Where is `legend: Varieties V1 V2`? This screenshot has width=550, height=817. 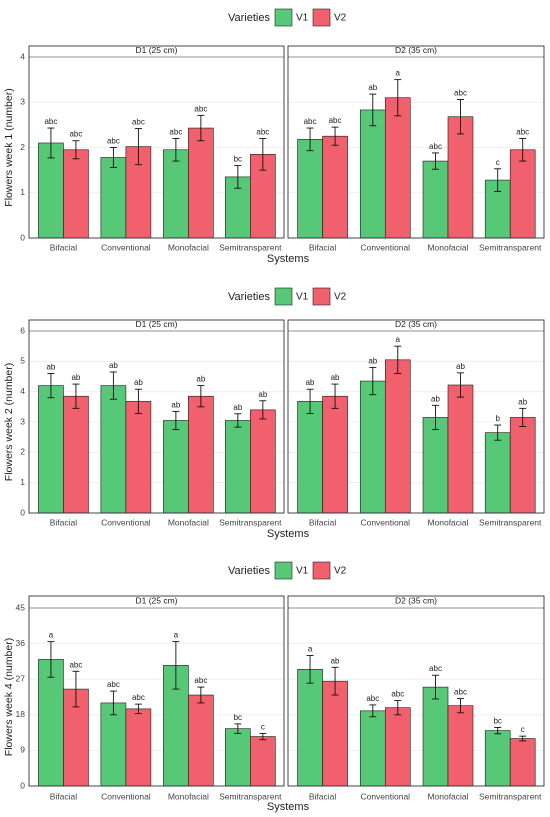 legend: Varieties V1 V2 is located at coordinates (287, 17).